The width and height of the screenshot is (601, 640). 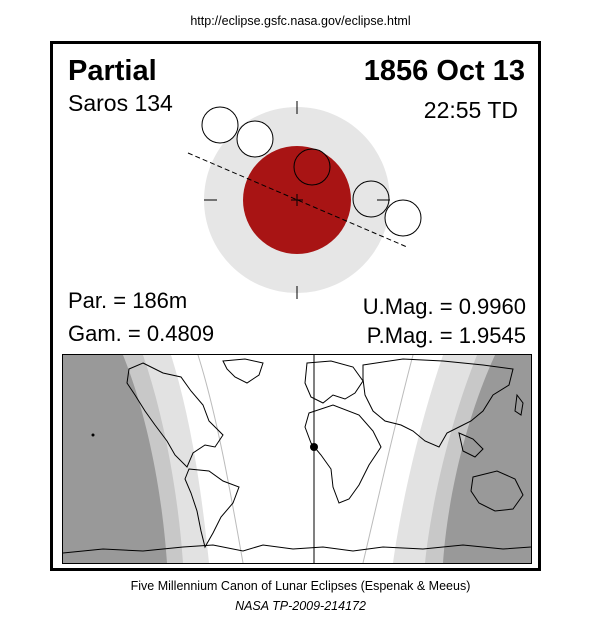 What do you see at coordinates (497, 491) in the screenshot?
I see `australia-outline` at bounding box center [497, 491].